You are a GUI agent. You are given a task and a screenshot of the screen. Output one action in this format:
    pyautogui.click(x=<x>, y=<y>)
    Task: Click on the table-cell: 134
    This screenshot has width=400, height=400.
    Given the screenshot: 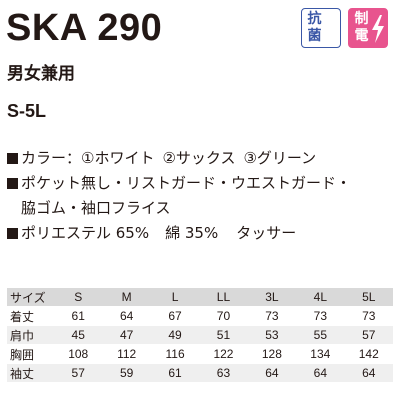 What is the action you would take?
    pyautogui.click(x=320, y=354)
    